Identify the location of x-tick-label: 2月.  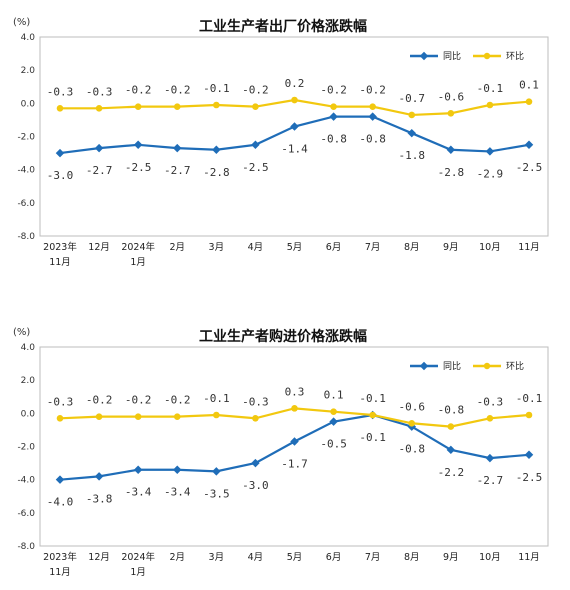
(177, 247).